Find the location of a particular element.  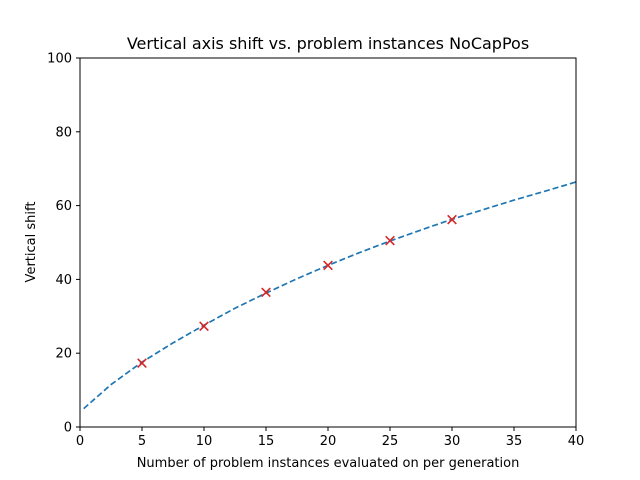

y-tick-label: 60 is located at coordinates (63, 206).